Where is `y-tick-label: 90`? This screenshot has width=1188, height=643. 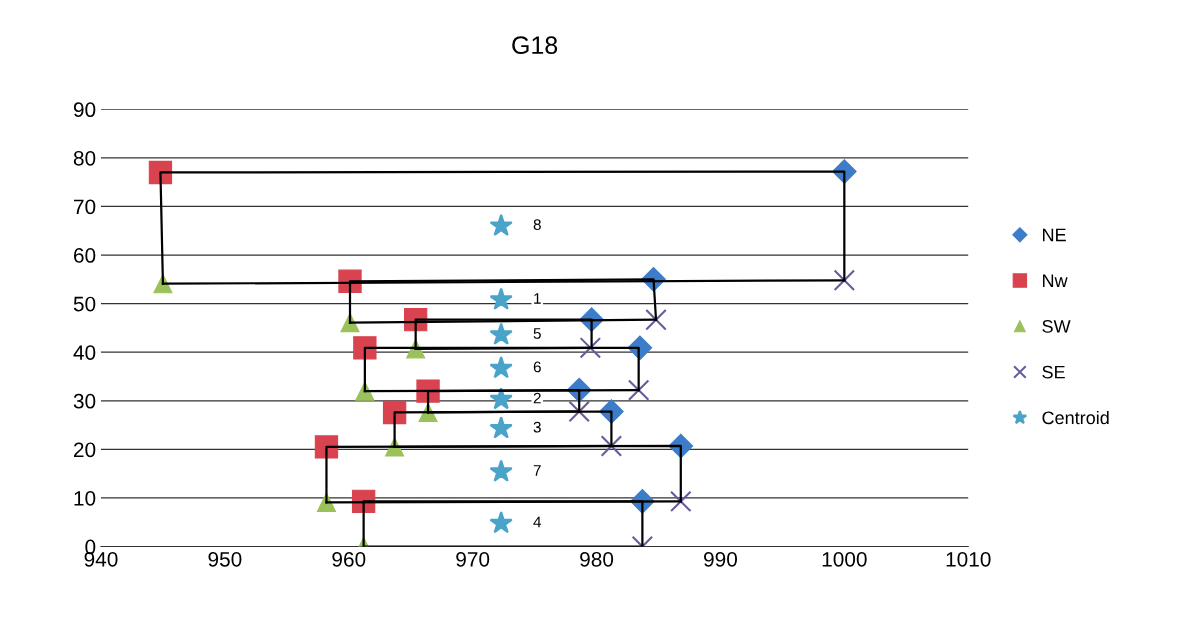 y-tick-label: 90 is located at coordinates (84, 110).